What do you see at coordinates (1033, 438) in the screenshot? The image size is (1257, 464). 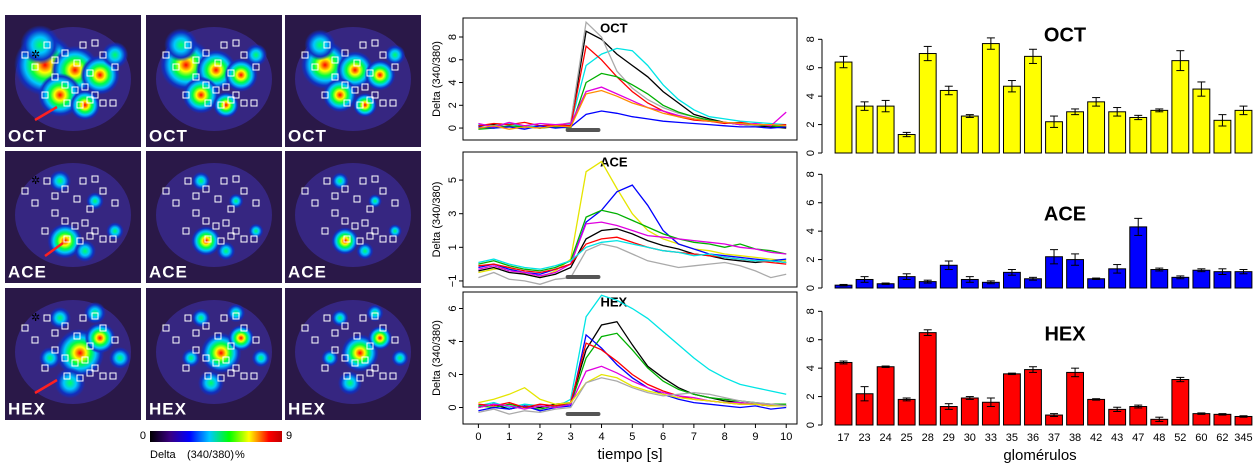 I see `x-tick-label: 36` at bounding box center [1033, 438].